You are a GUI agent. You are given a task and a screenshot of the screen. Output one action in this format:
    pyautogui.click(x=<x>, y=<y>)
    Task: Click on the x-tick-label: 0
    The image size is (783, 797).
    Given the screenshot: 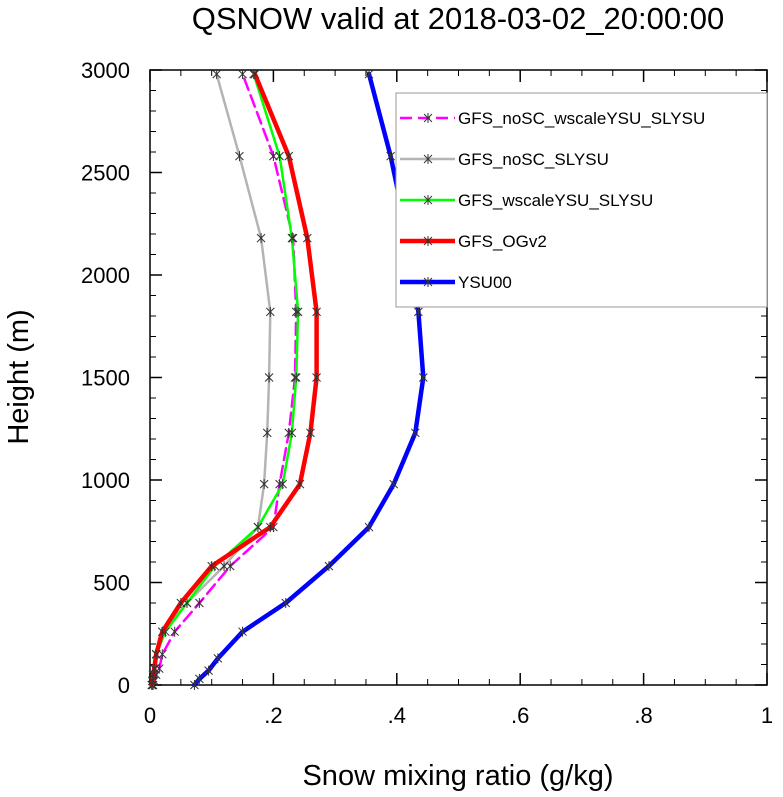 What is the action you would take?
    pyautogui.click(x=150, y=715)
    